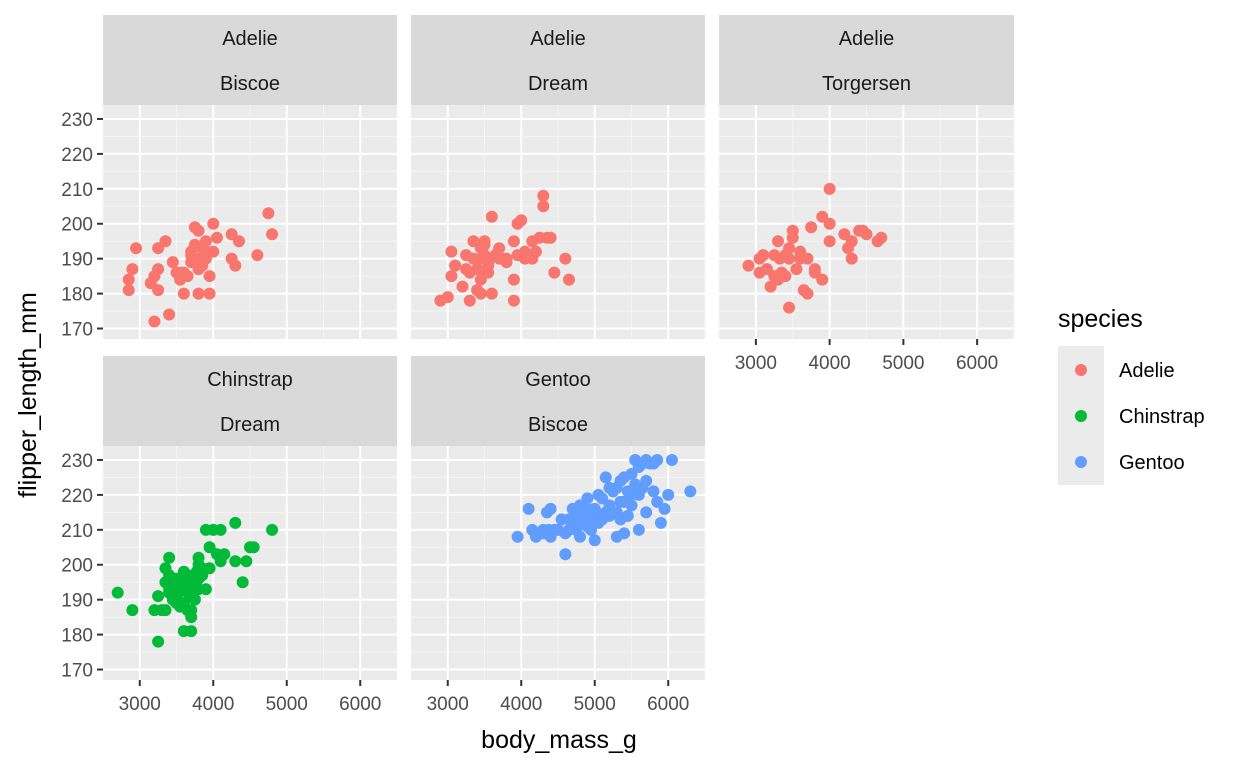 This screenshot has width=1248, height=768. What do you see at coordinates (521, 704) in the screenshot?
I see `x-tick-label: 4000` at bounding box center [521, 704].